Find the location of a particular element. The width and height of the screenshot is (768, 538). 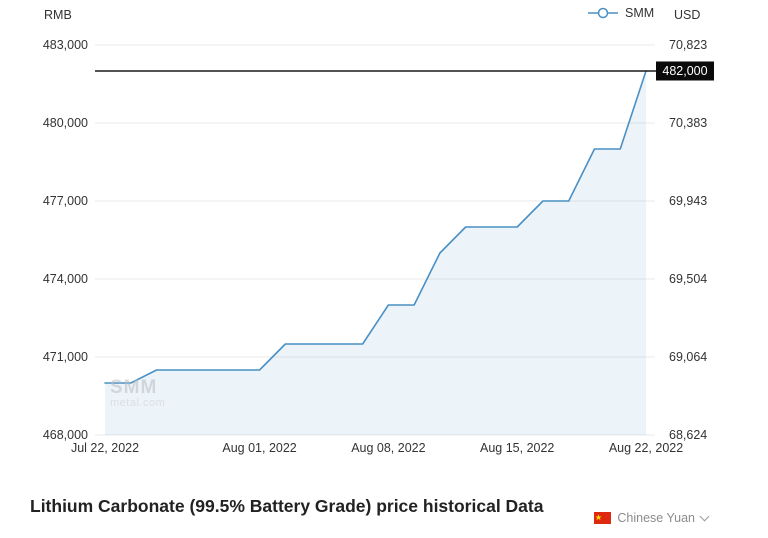

chevron-down-icon is located at coordinates (704, 516).